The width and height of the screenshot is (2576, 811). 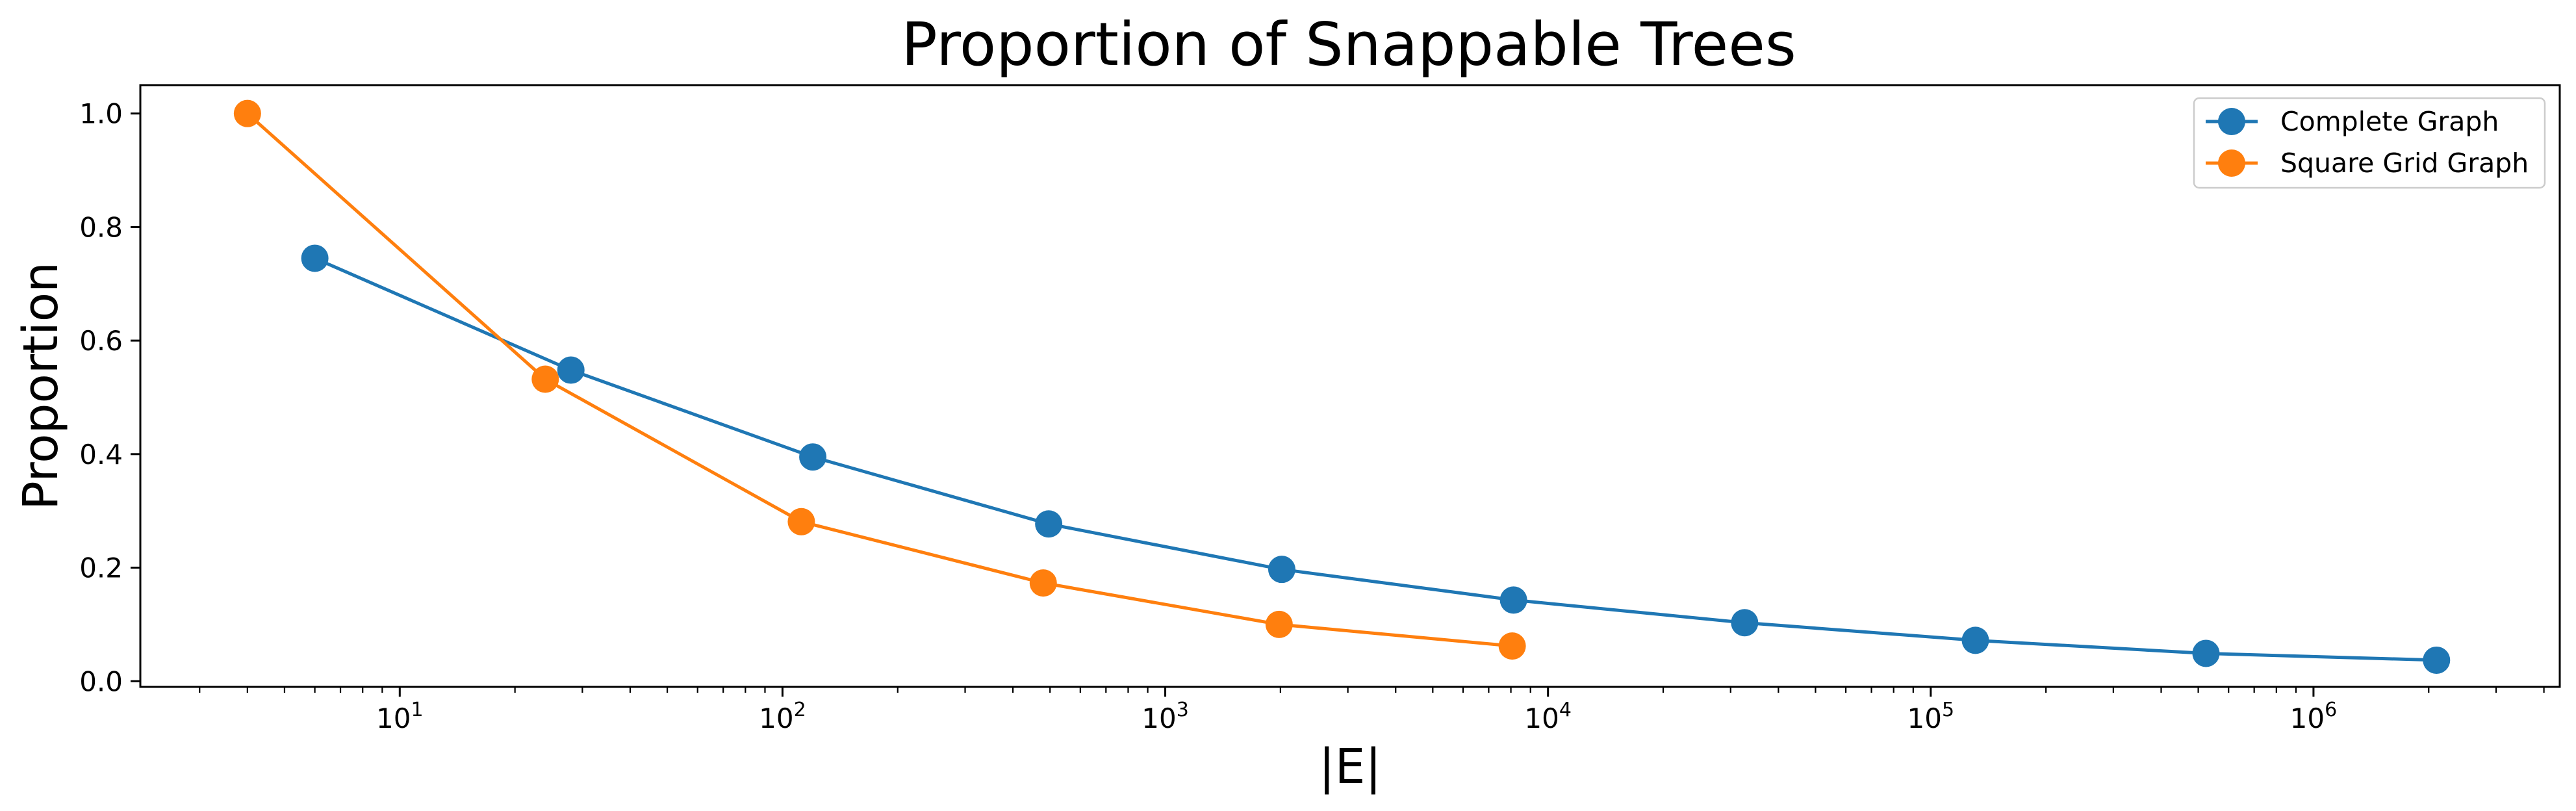 What do you see at coordinates (1165, 717) in the screenshot?
I see `x-tick-label: 10³` at bounding box center [1165, 717].